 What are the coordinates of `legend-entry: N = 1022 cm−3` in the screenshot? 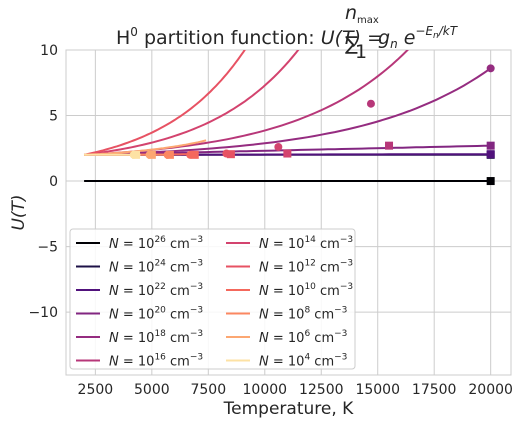 It's located at (156, 290).